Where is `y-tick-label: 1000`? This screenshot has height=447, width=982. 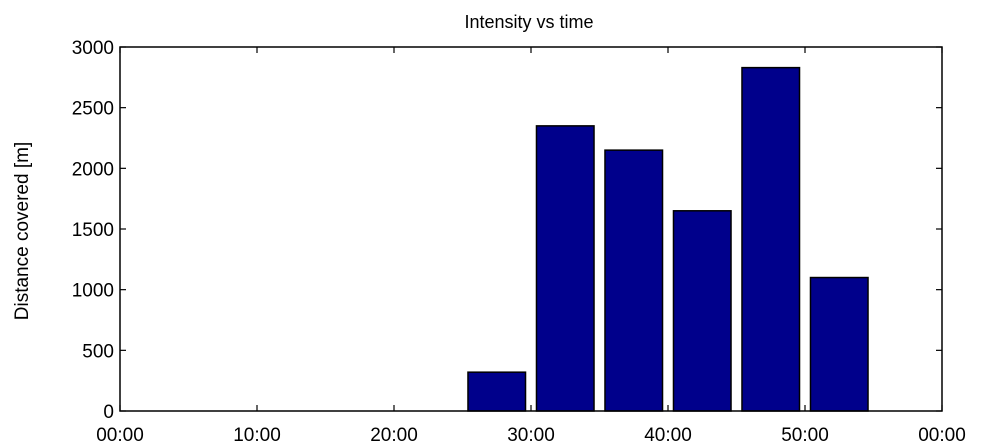
y-tick-label: 1000 is located at coordinates (93, 291).